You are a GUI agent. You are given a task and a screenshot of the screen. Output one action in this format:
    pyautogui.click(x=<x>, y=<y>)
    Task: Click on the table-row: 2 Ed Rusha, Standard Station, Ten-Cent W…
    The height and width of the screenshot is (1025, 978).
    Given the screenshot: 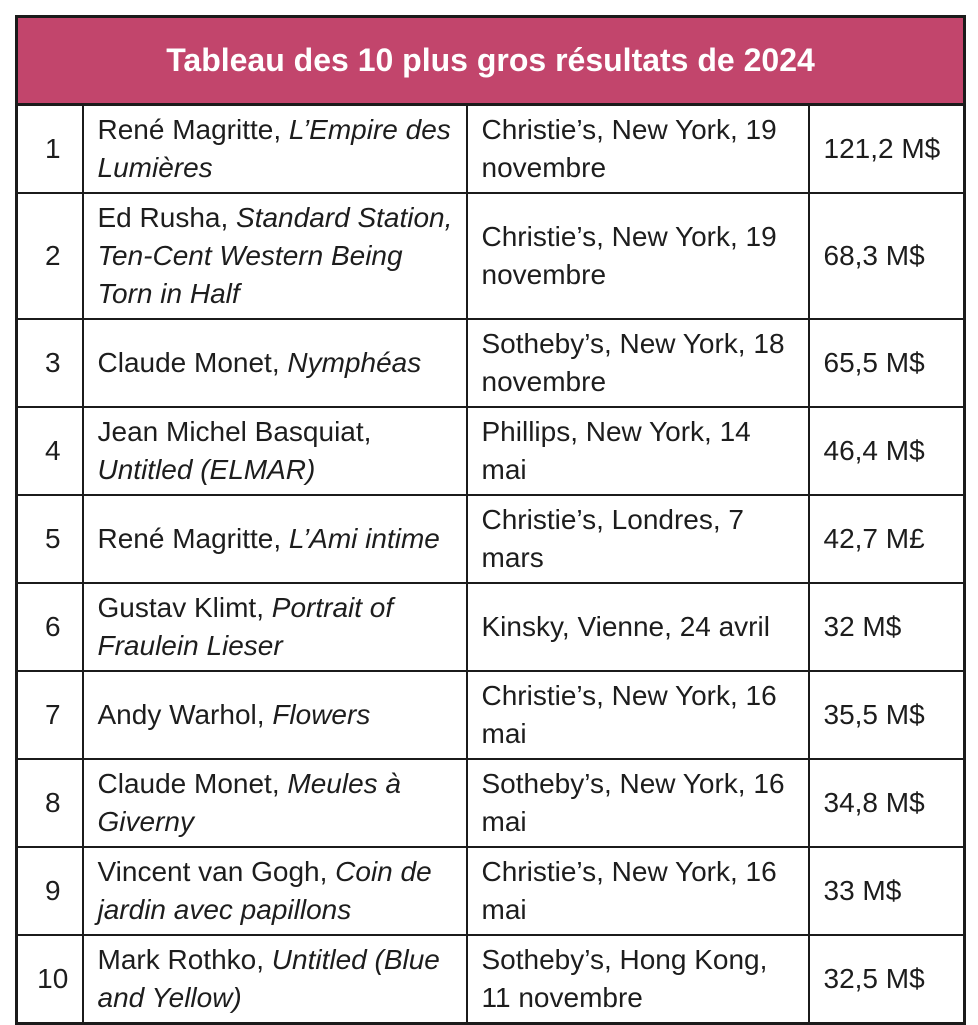 What is the action you would take?
    pyautogui.click(x=490, y=256)
    